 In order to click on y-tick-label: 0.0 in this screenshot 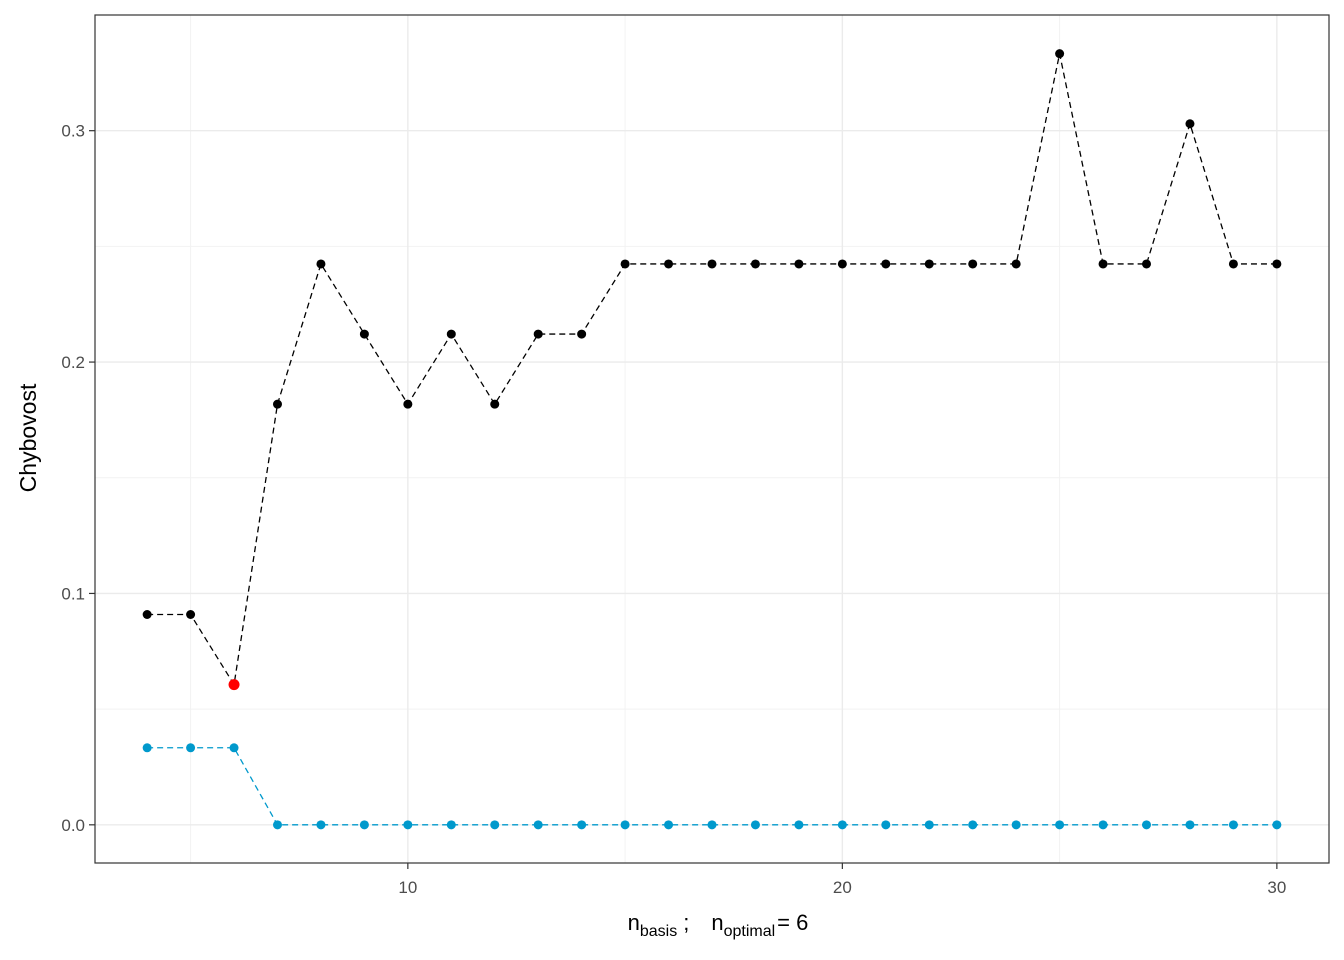, I will do `click(73, 825)`.